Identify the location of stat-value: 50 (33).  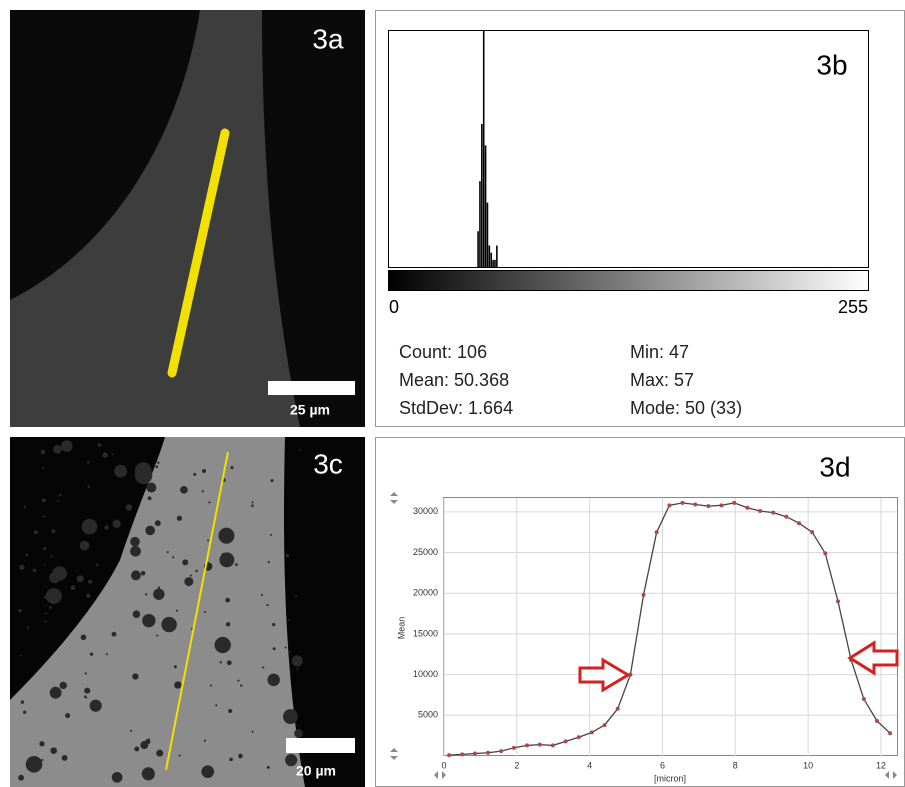
(713, 408).